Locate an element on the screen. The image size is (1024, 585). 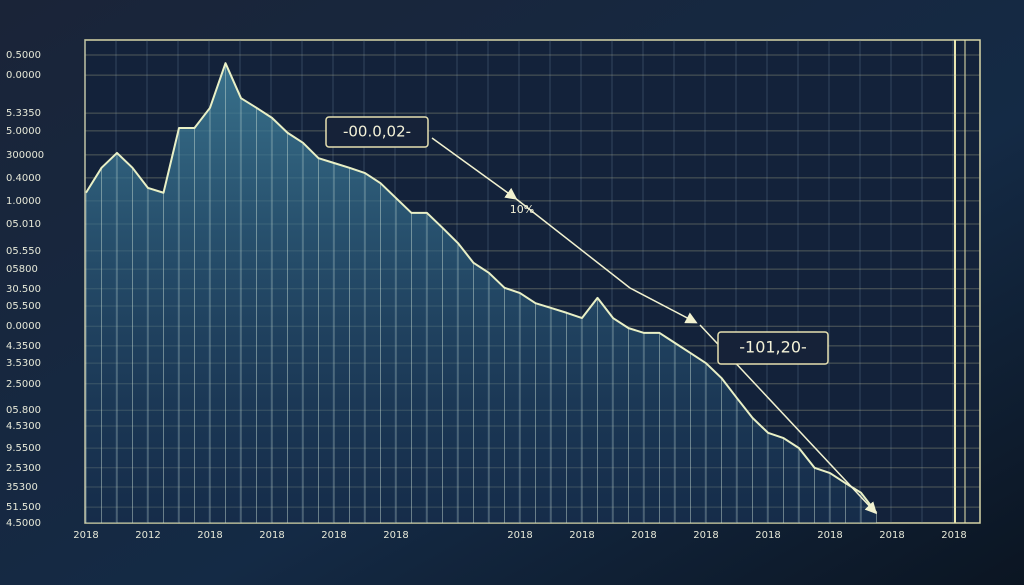
x-tick-label: 2012 is located at coordinates (147, 535).